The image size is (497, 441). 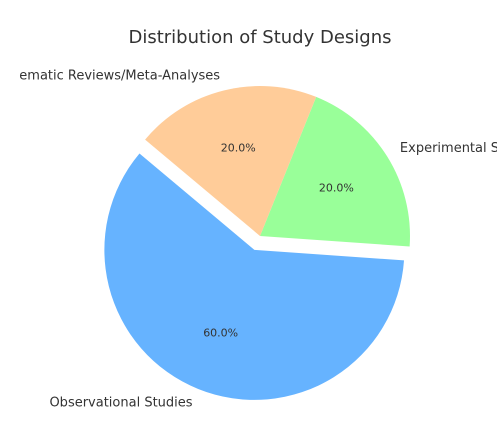 What do you see at coordinates (259, 37) in the screenshot?
I see `chart-title: Distribution of Study Designs` at bounding box center [259, 37].